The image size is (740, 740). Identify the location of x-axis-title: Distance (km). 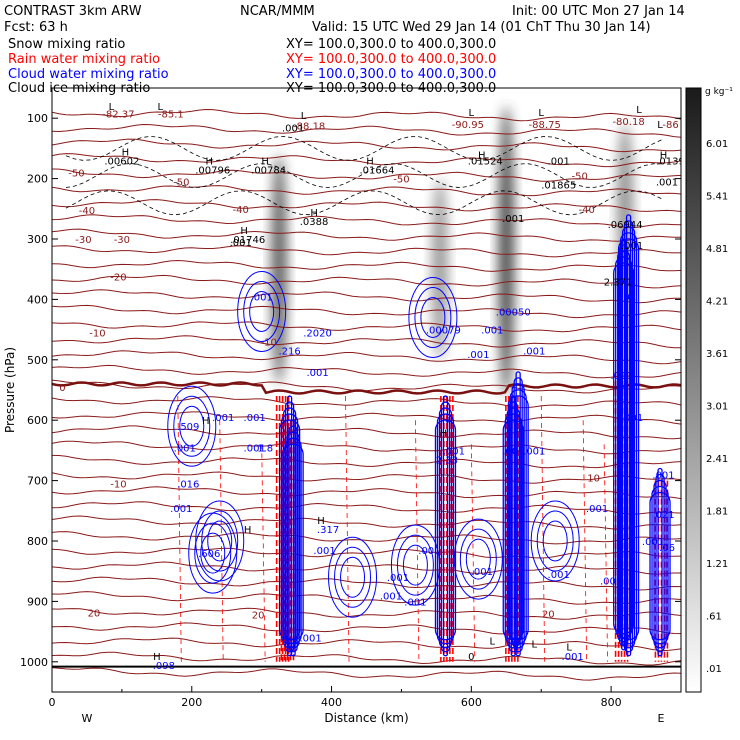
(366, 718).